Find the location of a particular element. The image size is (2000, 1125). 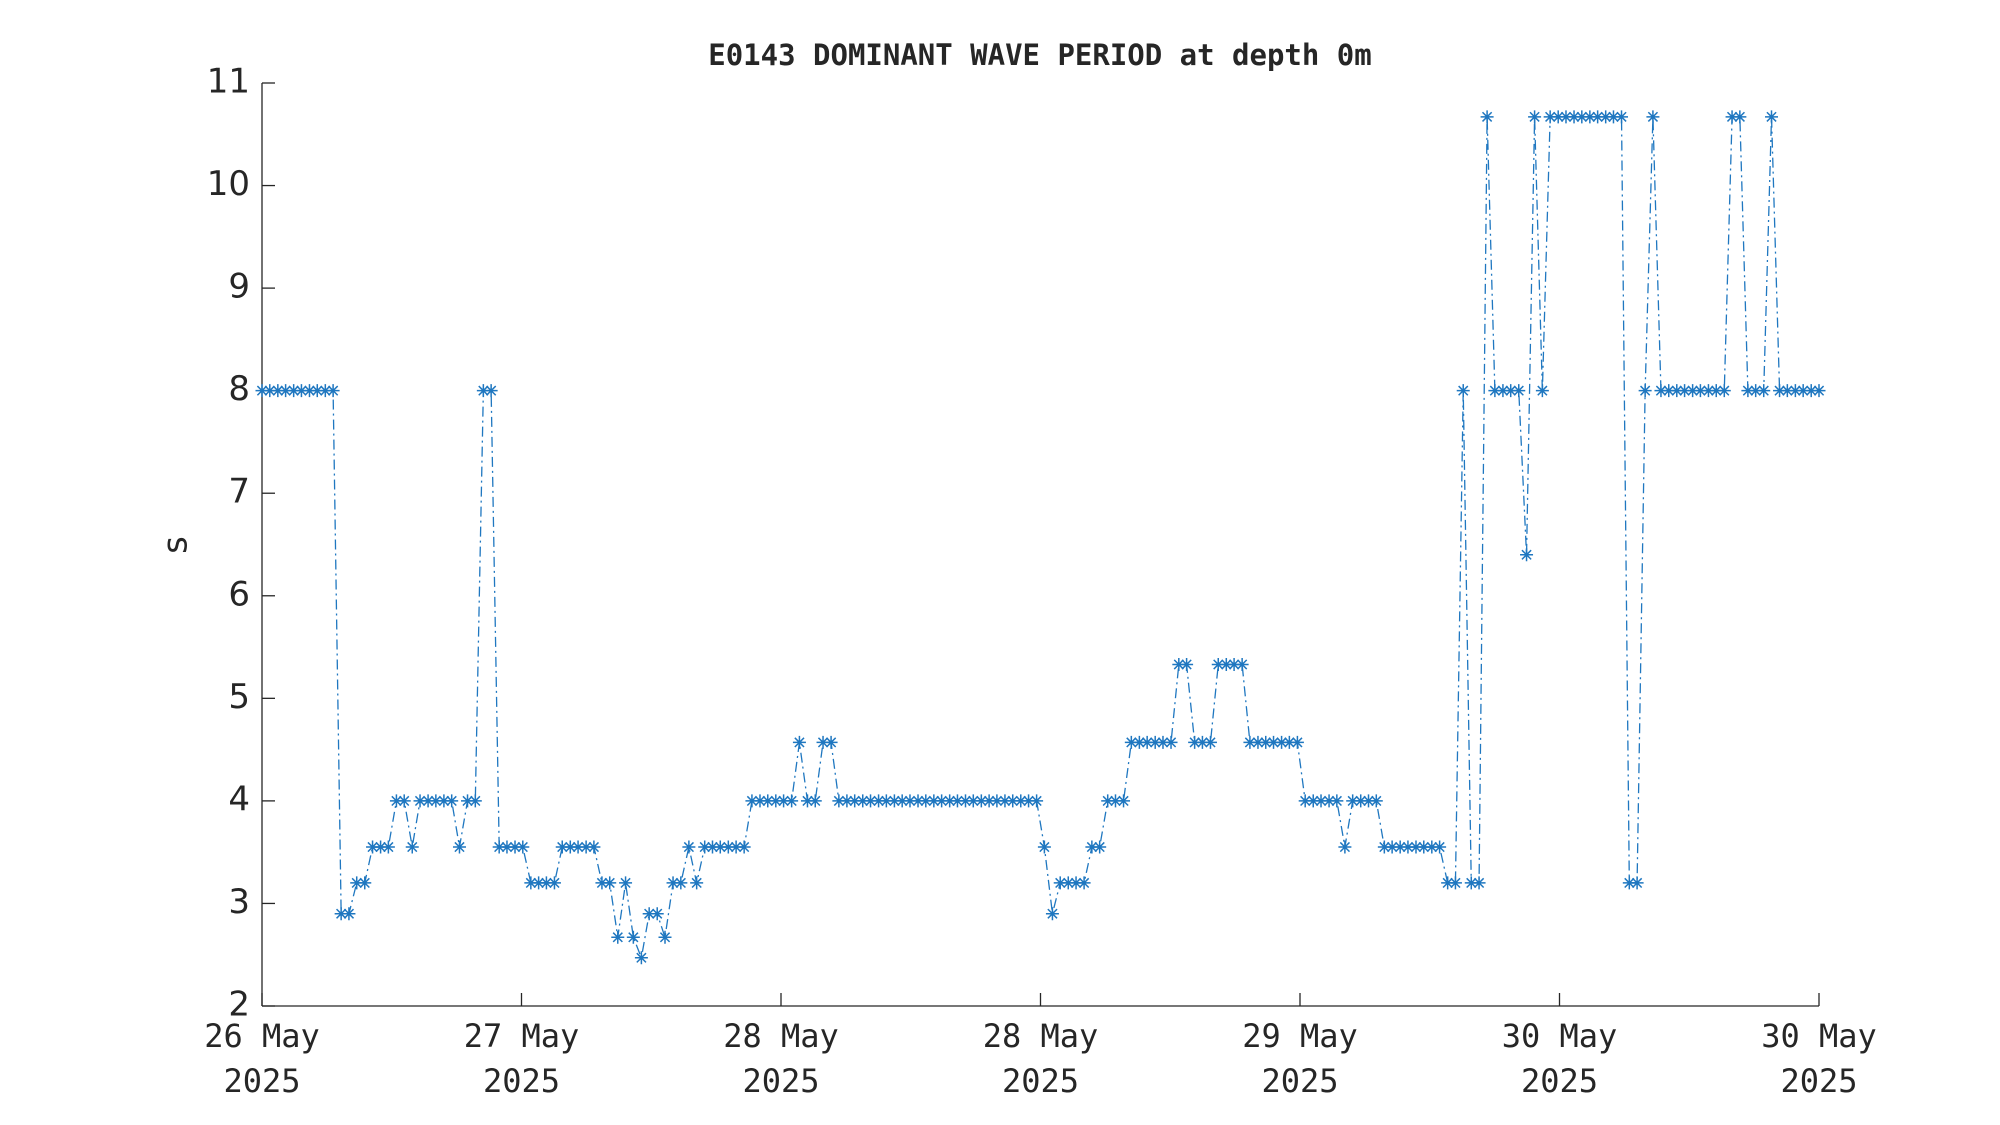

chart-title: E0143 DOMINANT WAVE PERIOD at depth 0m is located at coordinates (1039, 55).